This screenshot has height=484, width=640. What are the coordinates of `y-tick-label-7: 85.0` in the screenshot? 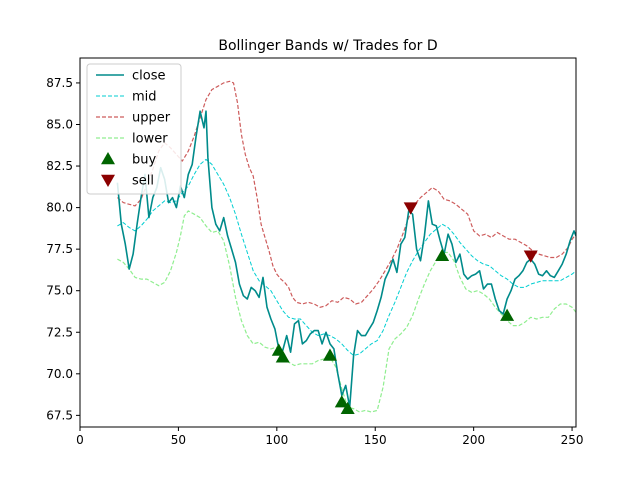 It's located at (59, 124).